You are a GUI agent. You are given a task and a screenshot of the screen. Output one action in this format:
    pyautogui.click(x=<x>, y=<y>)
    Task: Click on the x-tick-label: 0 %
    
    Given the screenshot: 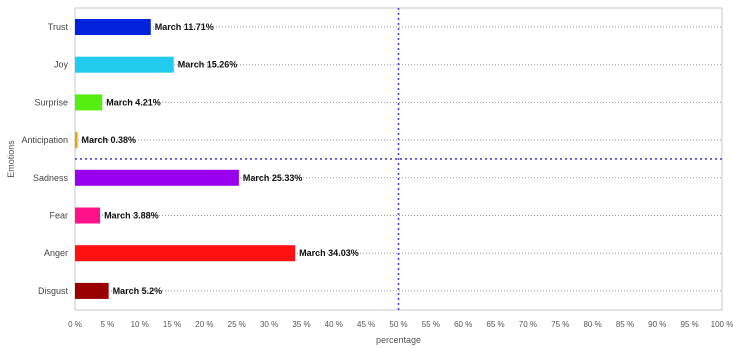 What is the action you would take?
    pyautogui.click(x=75, y=324)
    